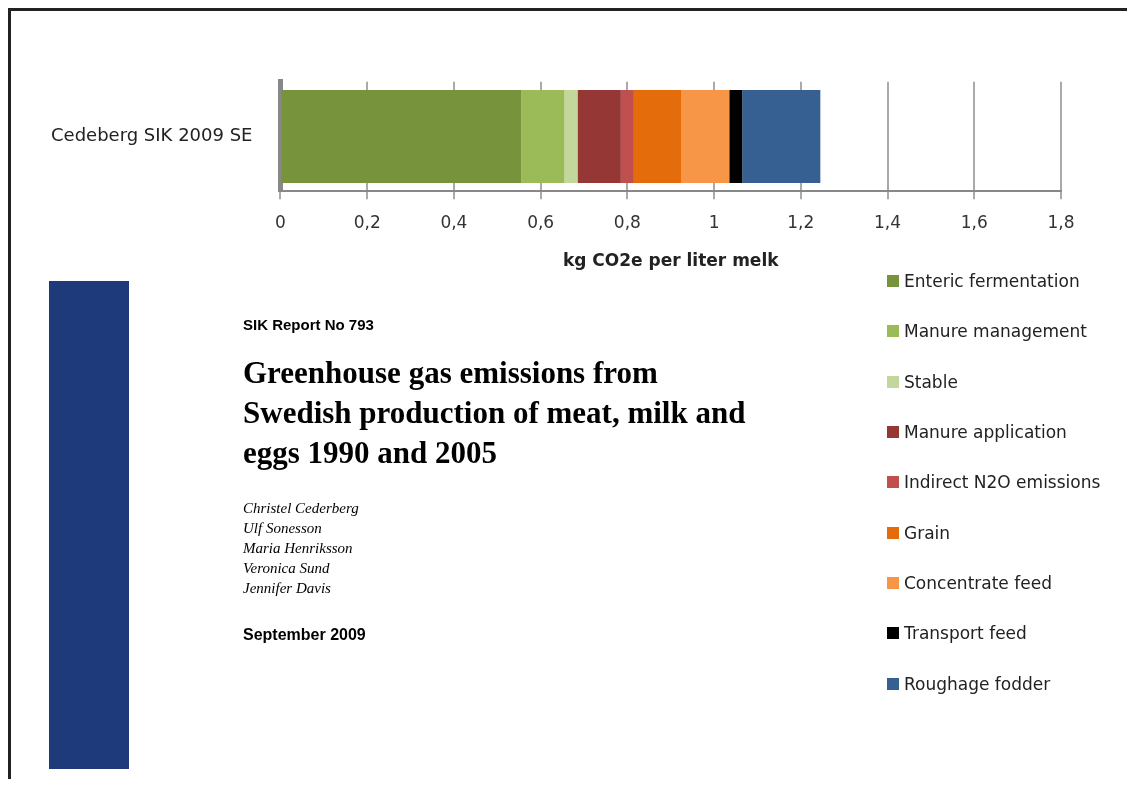  What do you see at coordinates (305, 635) in the screenshot?
I see `text: September 2009` at bounding box center [305, 635].